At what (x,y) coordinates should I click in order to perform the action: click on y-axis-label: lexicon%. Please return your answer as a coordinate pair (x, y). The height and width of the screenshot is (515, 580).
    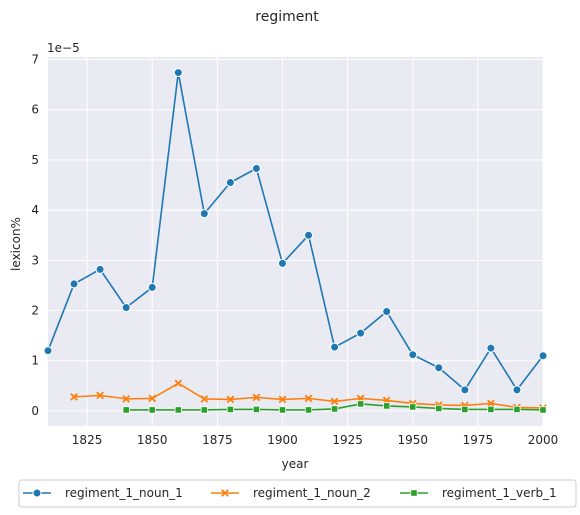
    Looking at the image, I should click on (16, 244).